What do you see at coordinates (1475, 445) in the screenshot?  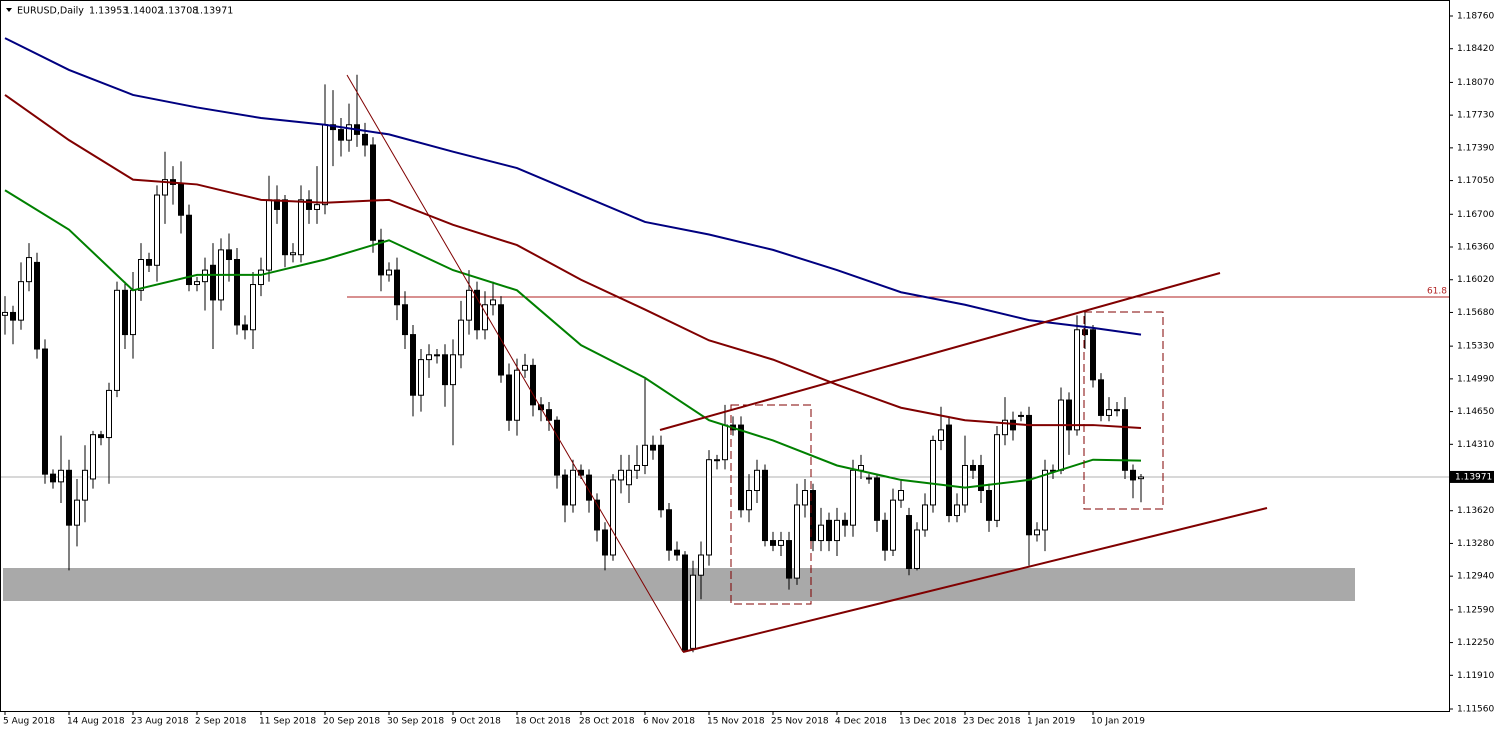 I see `y-tick-label: 1.14310` at bounding box center [1475, 445].